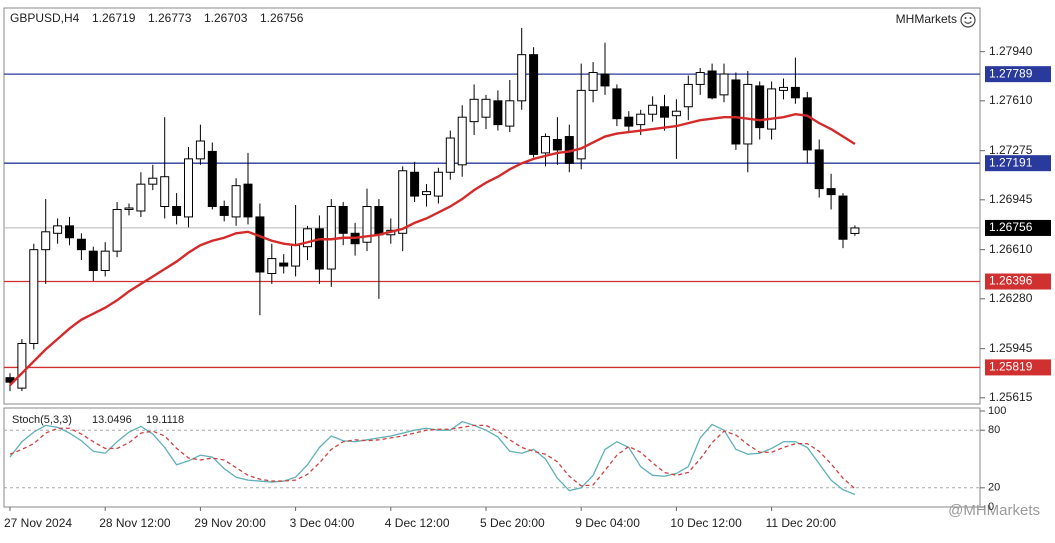 The image size is (1055, 543). What do you see at coordinates (322, 523) in the screenshot?
I see `x-tick-label: 3 Dec 04:00` at bounding box center [322, 523].